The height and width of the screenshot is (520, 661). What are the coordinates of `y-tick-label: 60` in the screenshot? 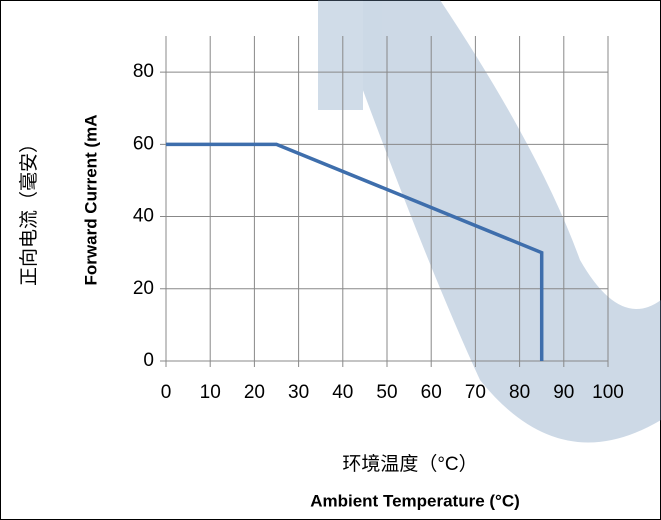 It's located at (143, 143).